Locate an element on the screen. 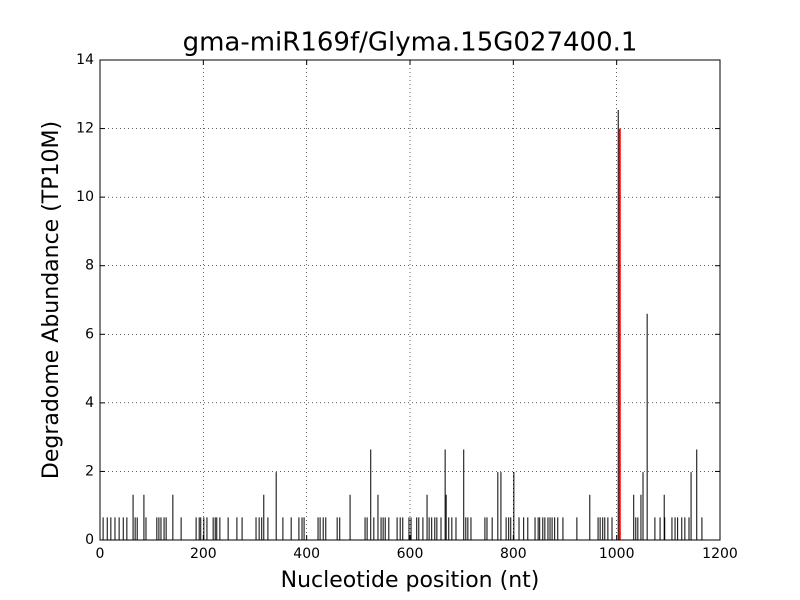 This screenshot has height=600, width=800. x-tick-label: 1000 is located at coordinates (617, 554).